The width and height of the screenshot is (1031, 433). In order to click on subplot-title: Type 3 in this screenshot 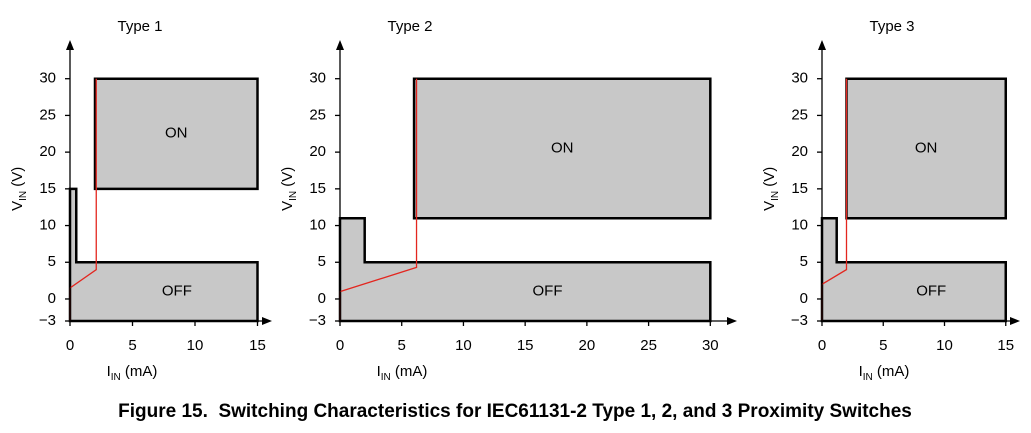, I will do `click(891, 26)`.